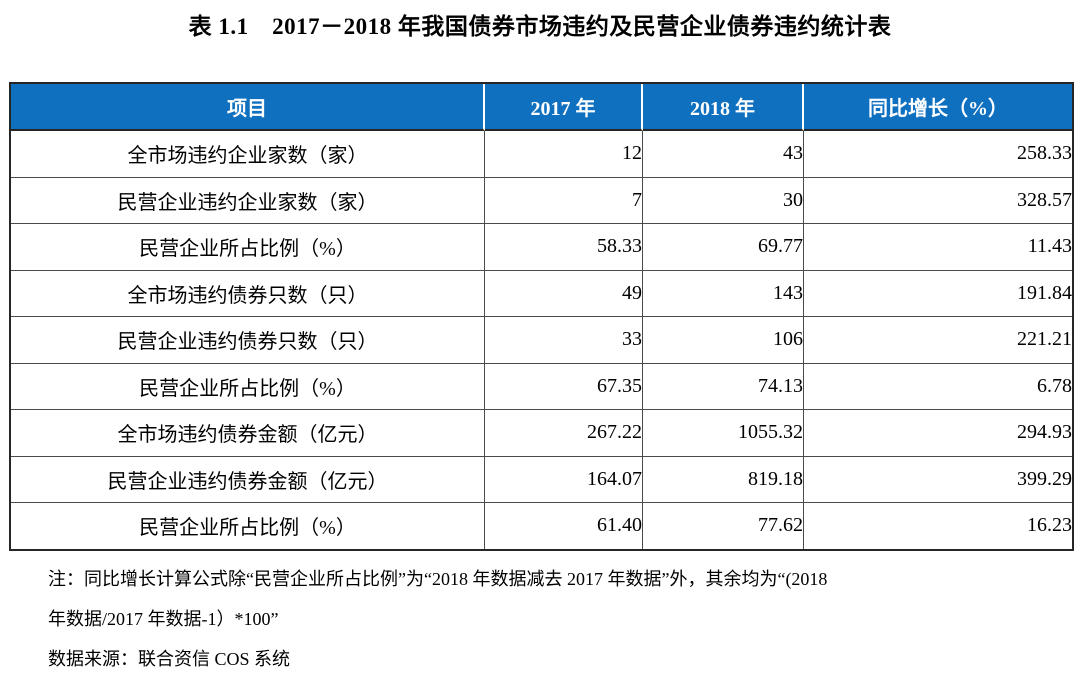 This screenshot has width=1080, height=678. I want to click on table-title: 表 1.1 2017－2018 年我国债券市场违约及民营企业债券违约统计表, so click(540, 26).